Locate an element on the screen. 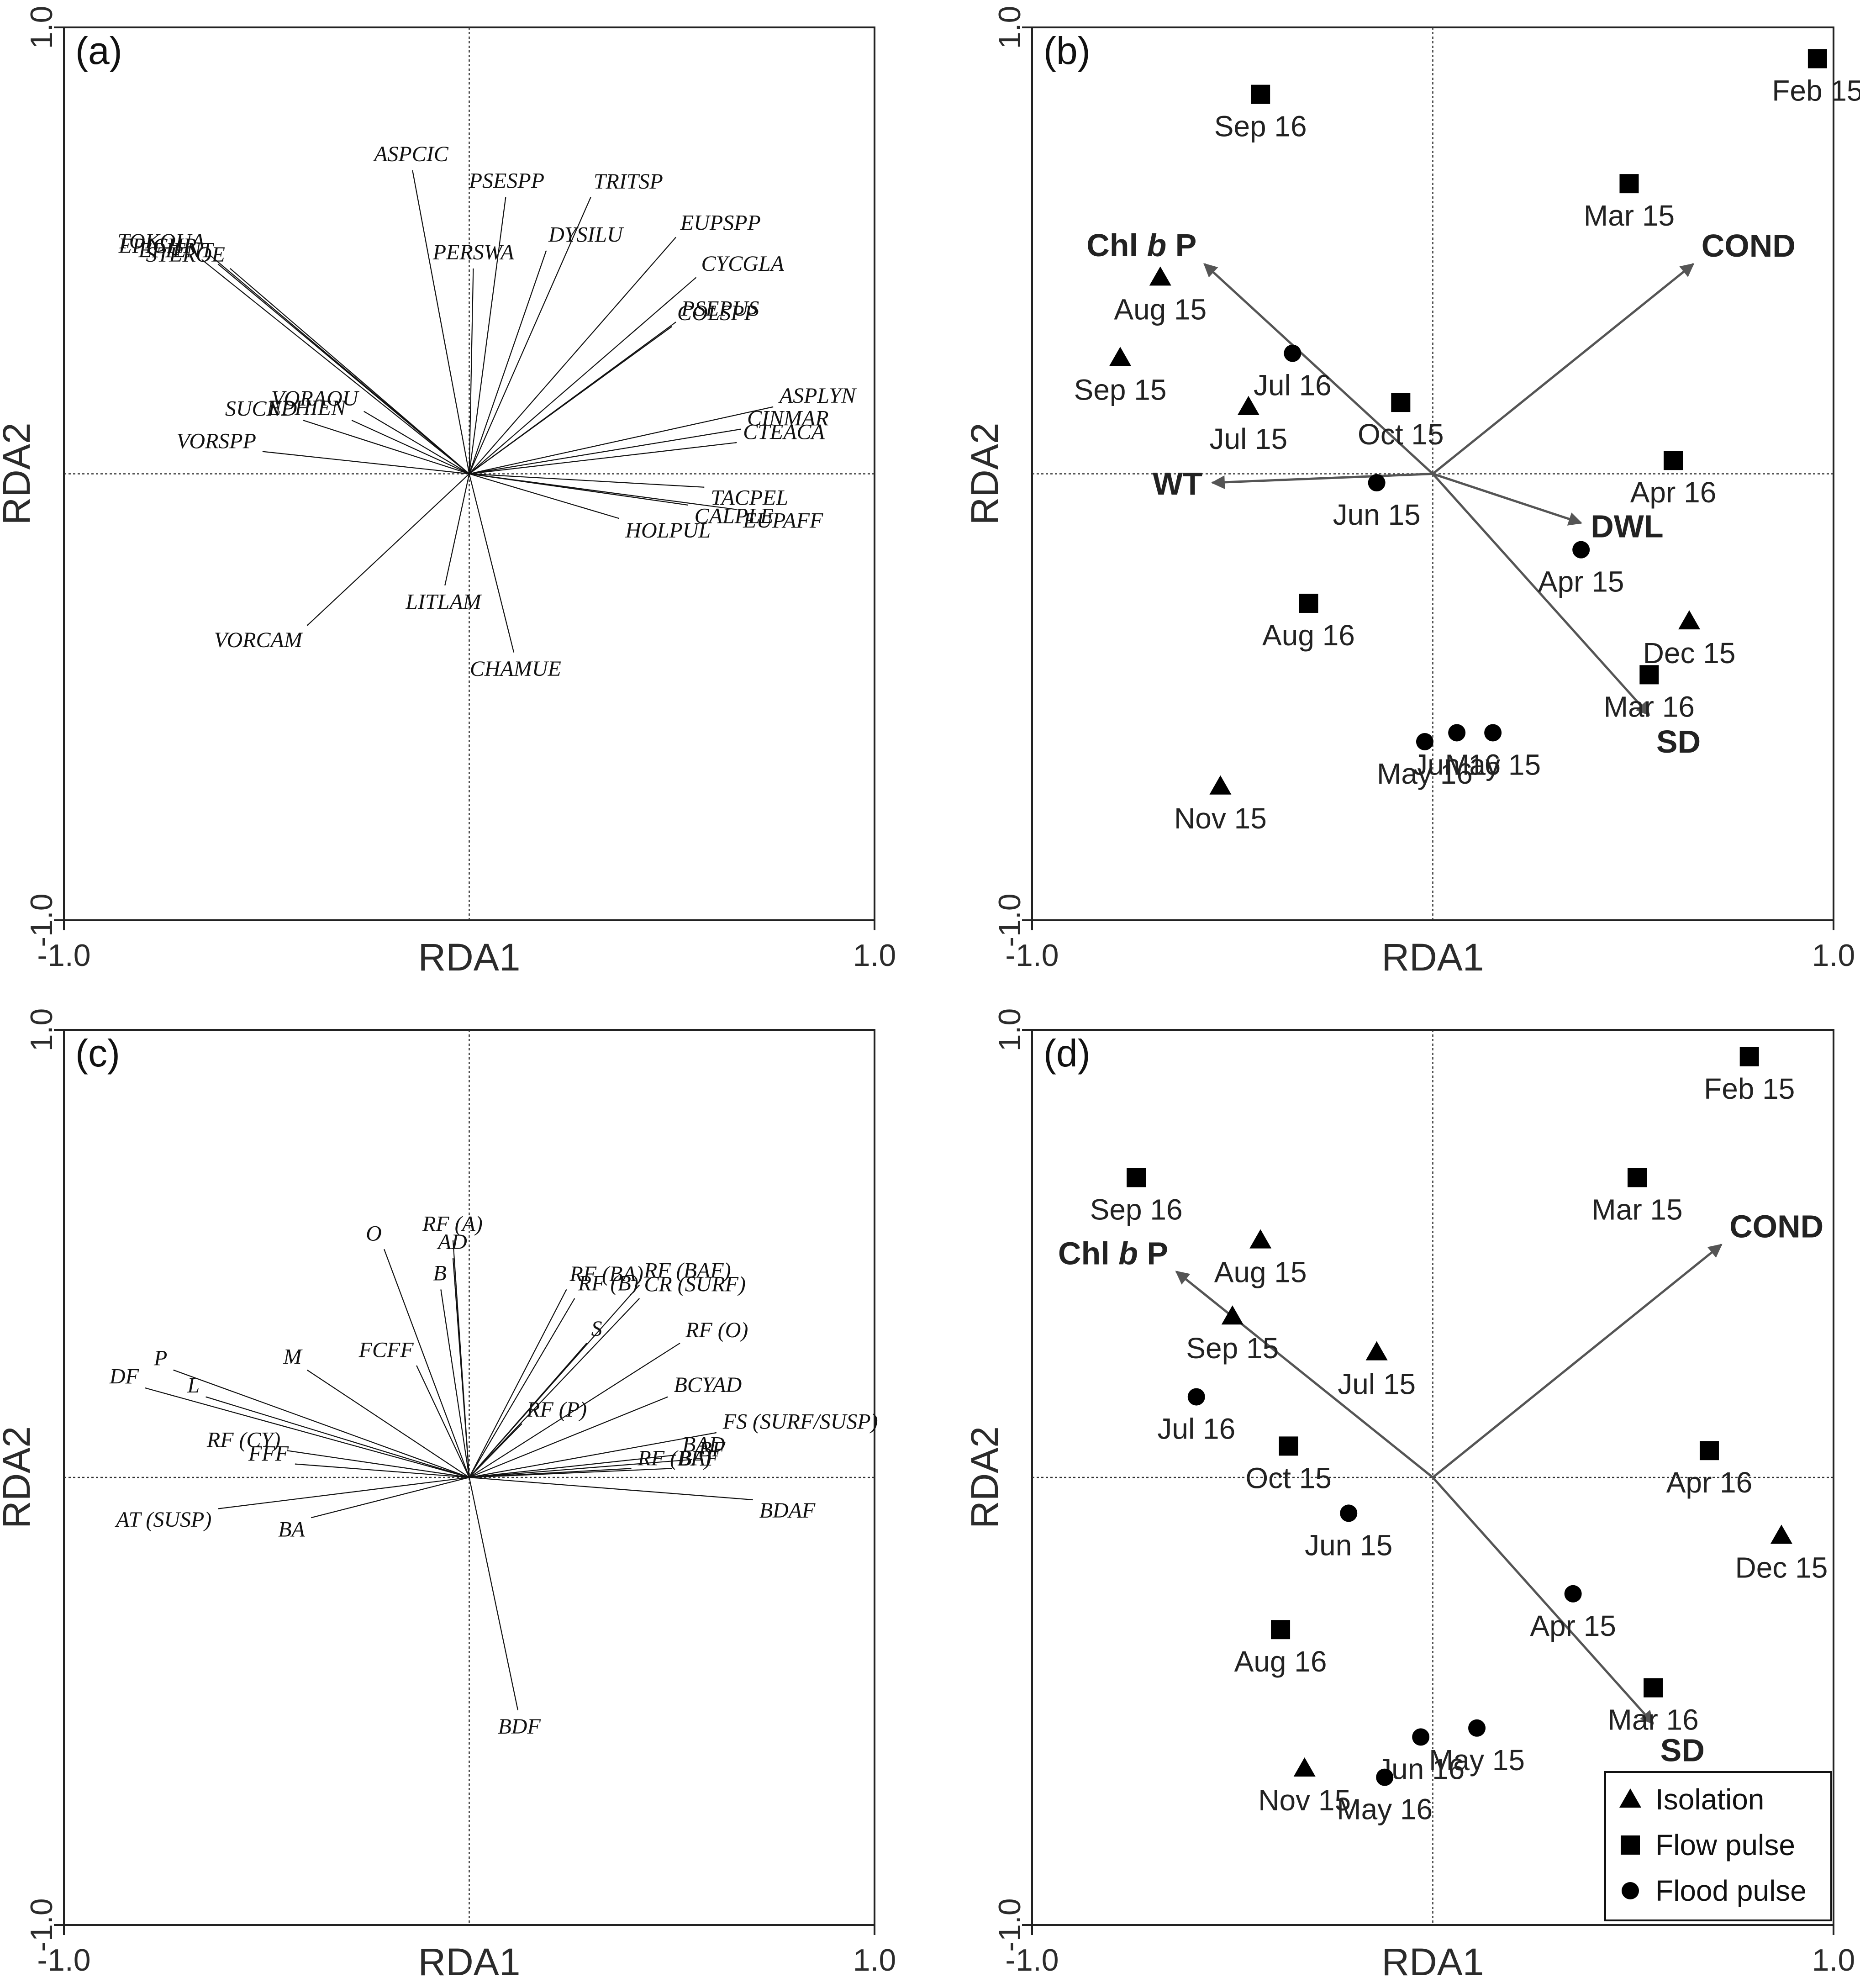 This screenshot has height=1988, width=1860. panel-a-x-axis-label: RDA1 is located at coordinates (469, 957).